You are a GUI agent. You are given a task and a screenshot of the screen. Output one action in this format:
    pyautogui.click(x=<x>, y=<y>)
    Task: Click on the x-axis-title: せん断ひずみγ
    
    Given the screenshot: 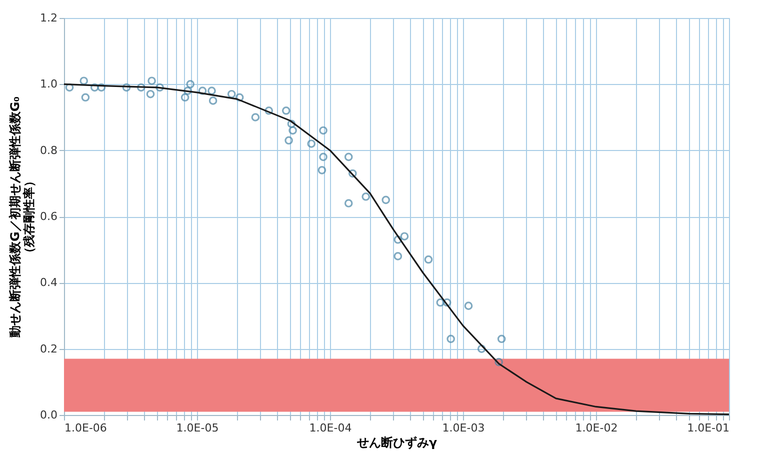 What is the action you would take?
    pyautogui.click(x=397, y=443)
    